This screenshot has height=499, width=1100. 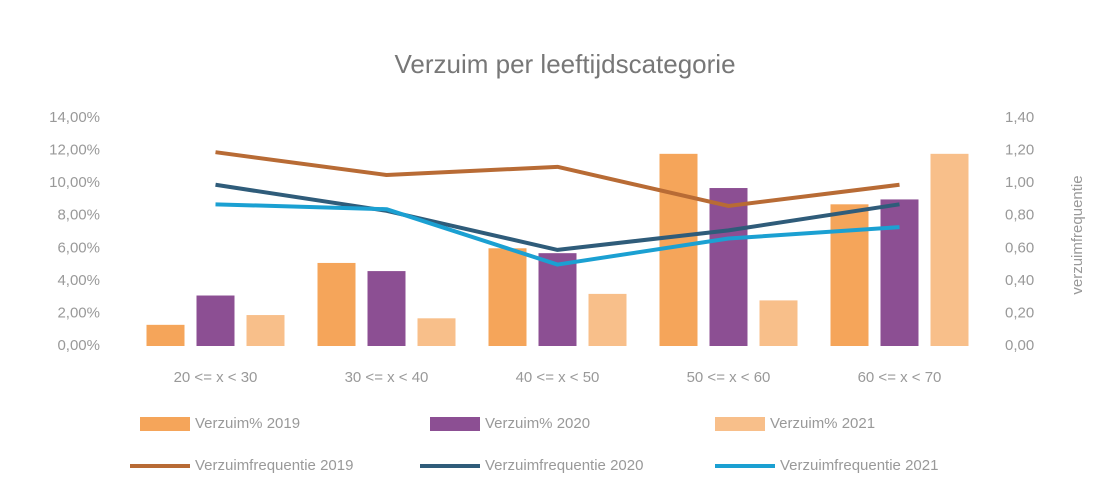 I want to click on y-tick-label: 0,00%, so click(x=78, y=345).